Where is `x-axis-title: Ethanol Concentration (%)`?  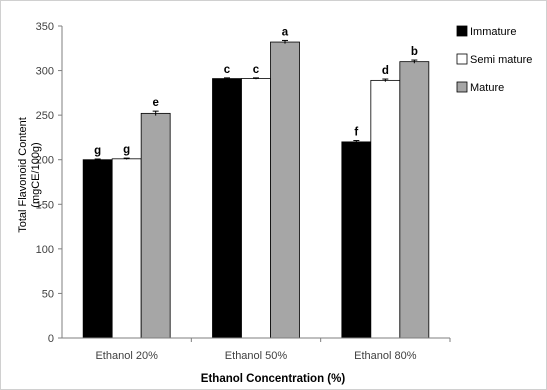 x-axis-title: Ethanol Concentration (%) is located at coordinates (273, 379).